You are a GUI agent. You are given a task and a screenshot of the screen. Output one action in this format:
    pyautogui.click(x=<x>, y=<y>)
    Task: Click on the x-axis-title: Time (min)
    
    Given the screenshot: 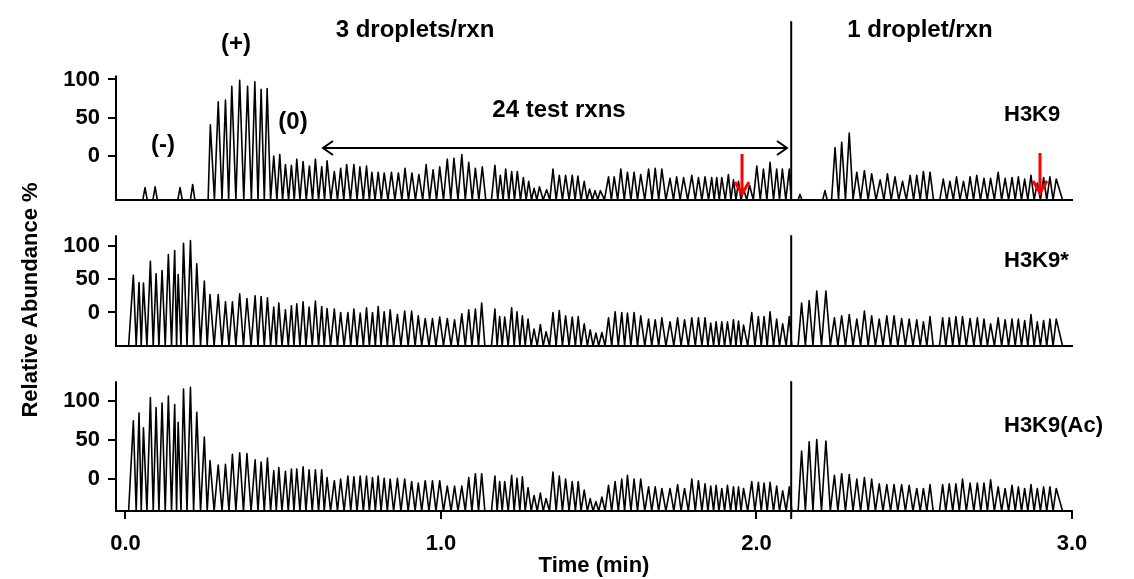 What is the action you would take?
    pyautogui.click(x=594, y=564)
    